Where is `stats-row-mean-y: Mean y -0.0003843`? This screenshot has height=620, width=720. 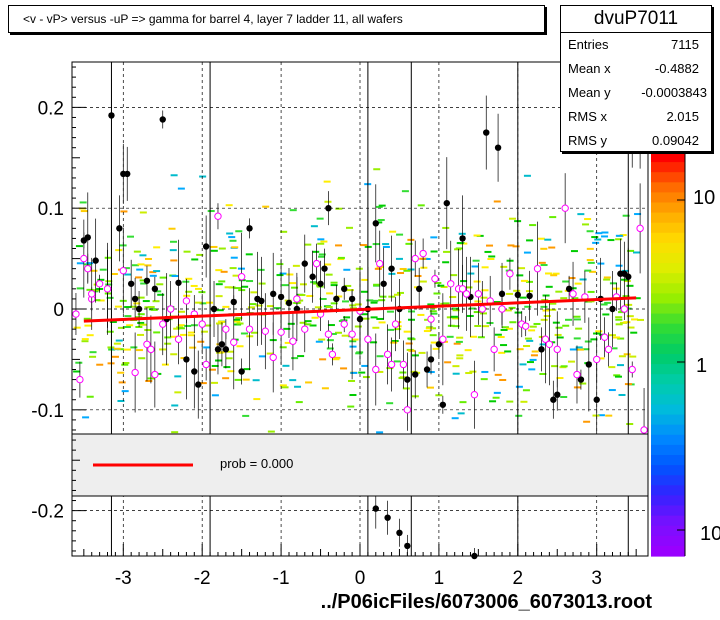 stats-row-mean-y: Mean y -0.0003843 is located at coordinates (636, 93).